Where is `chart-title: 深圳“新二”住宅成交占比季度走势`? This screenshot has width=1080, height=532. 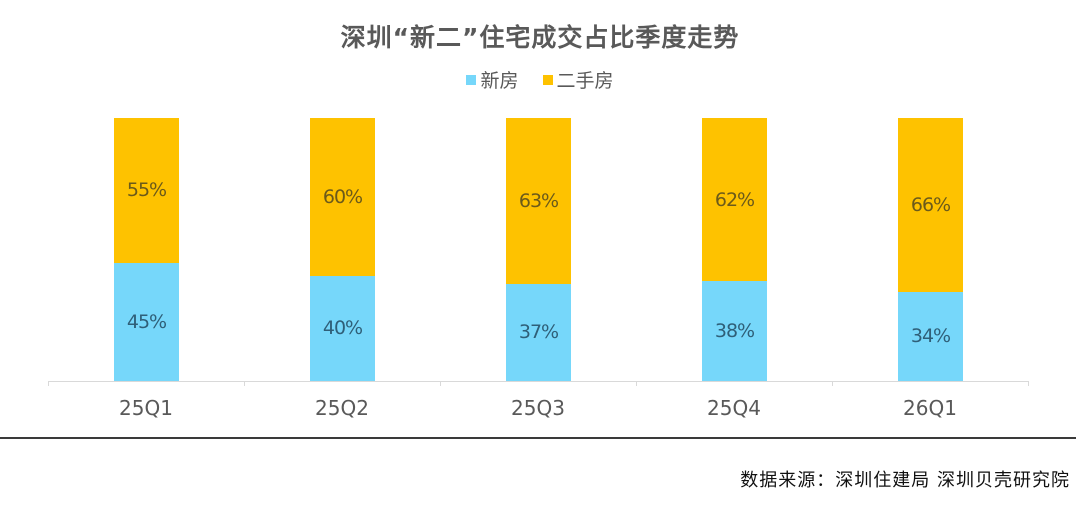
chart-title: 深圳“新二”住宅成交占比季度走势 is located at coordinates (540, 37).